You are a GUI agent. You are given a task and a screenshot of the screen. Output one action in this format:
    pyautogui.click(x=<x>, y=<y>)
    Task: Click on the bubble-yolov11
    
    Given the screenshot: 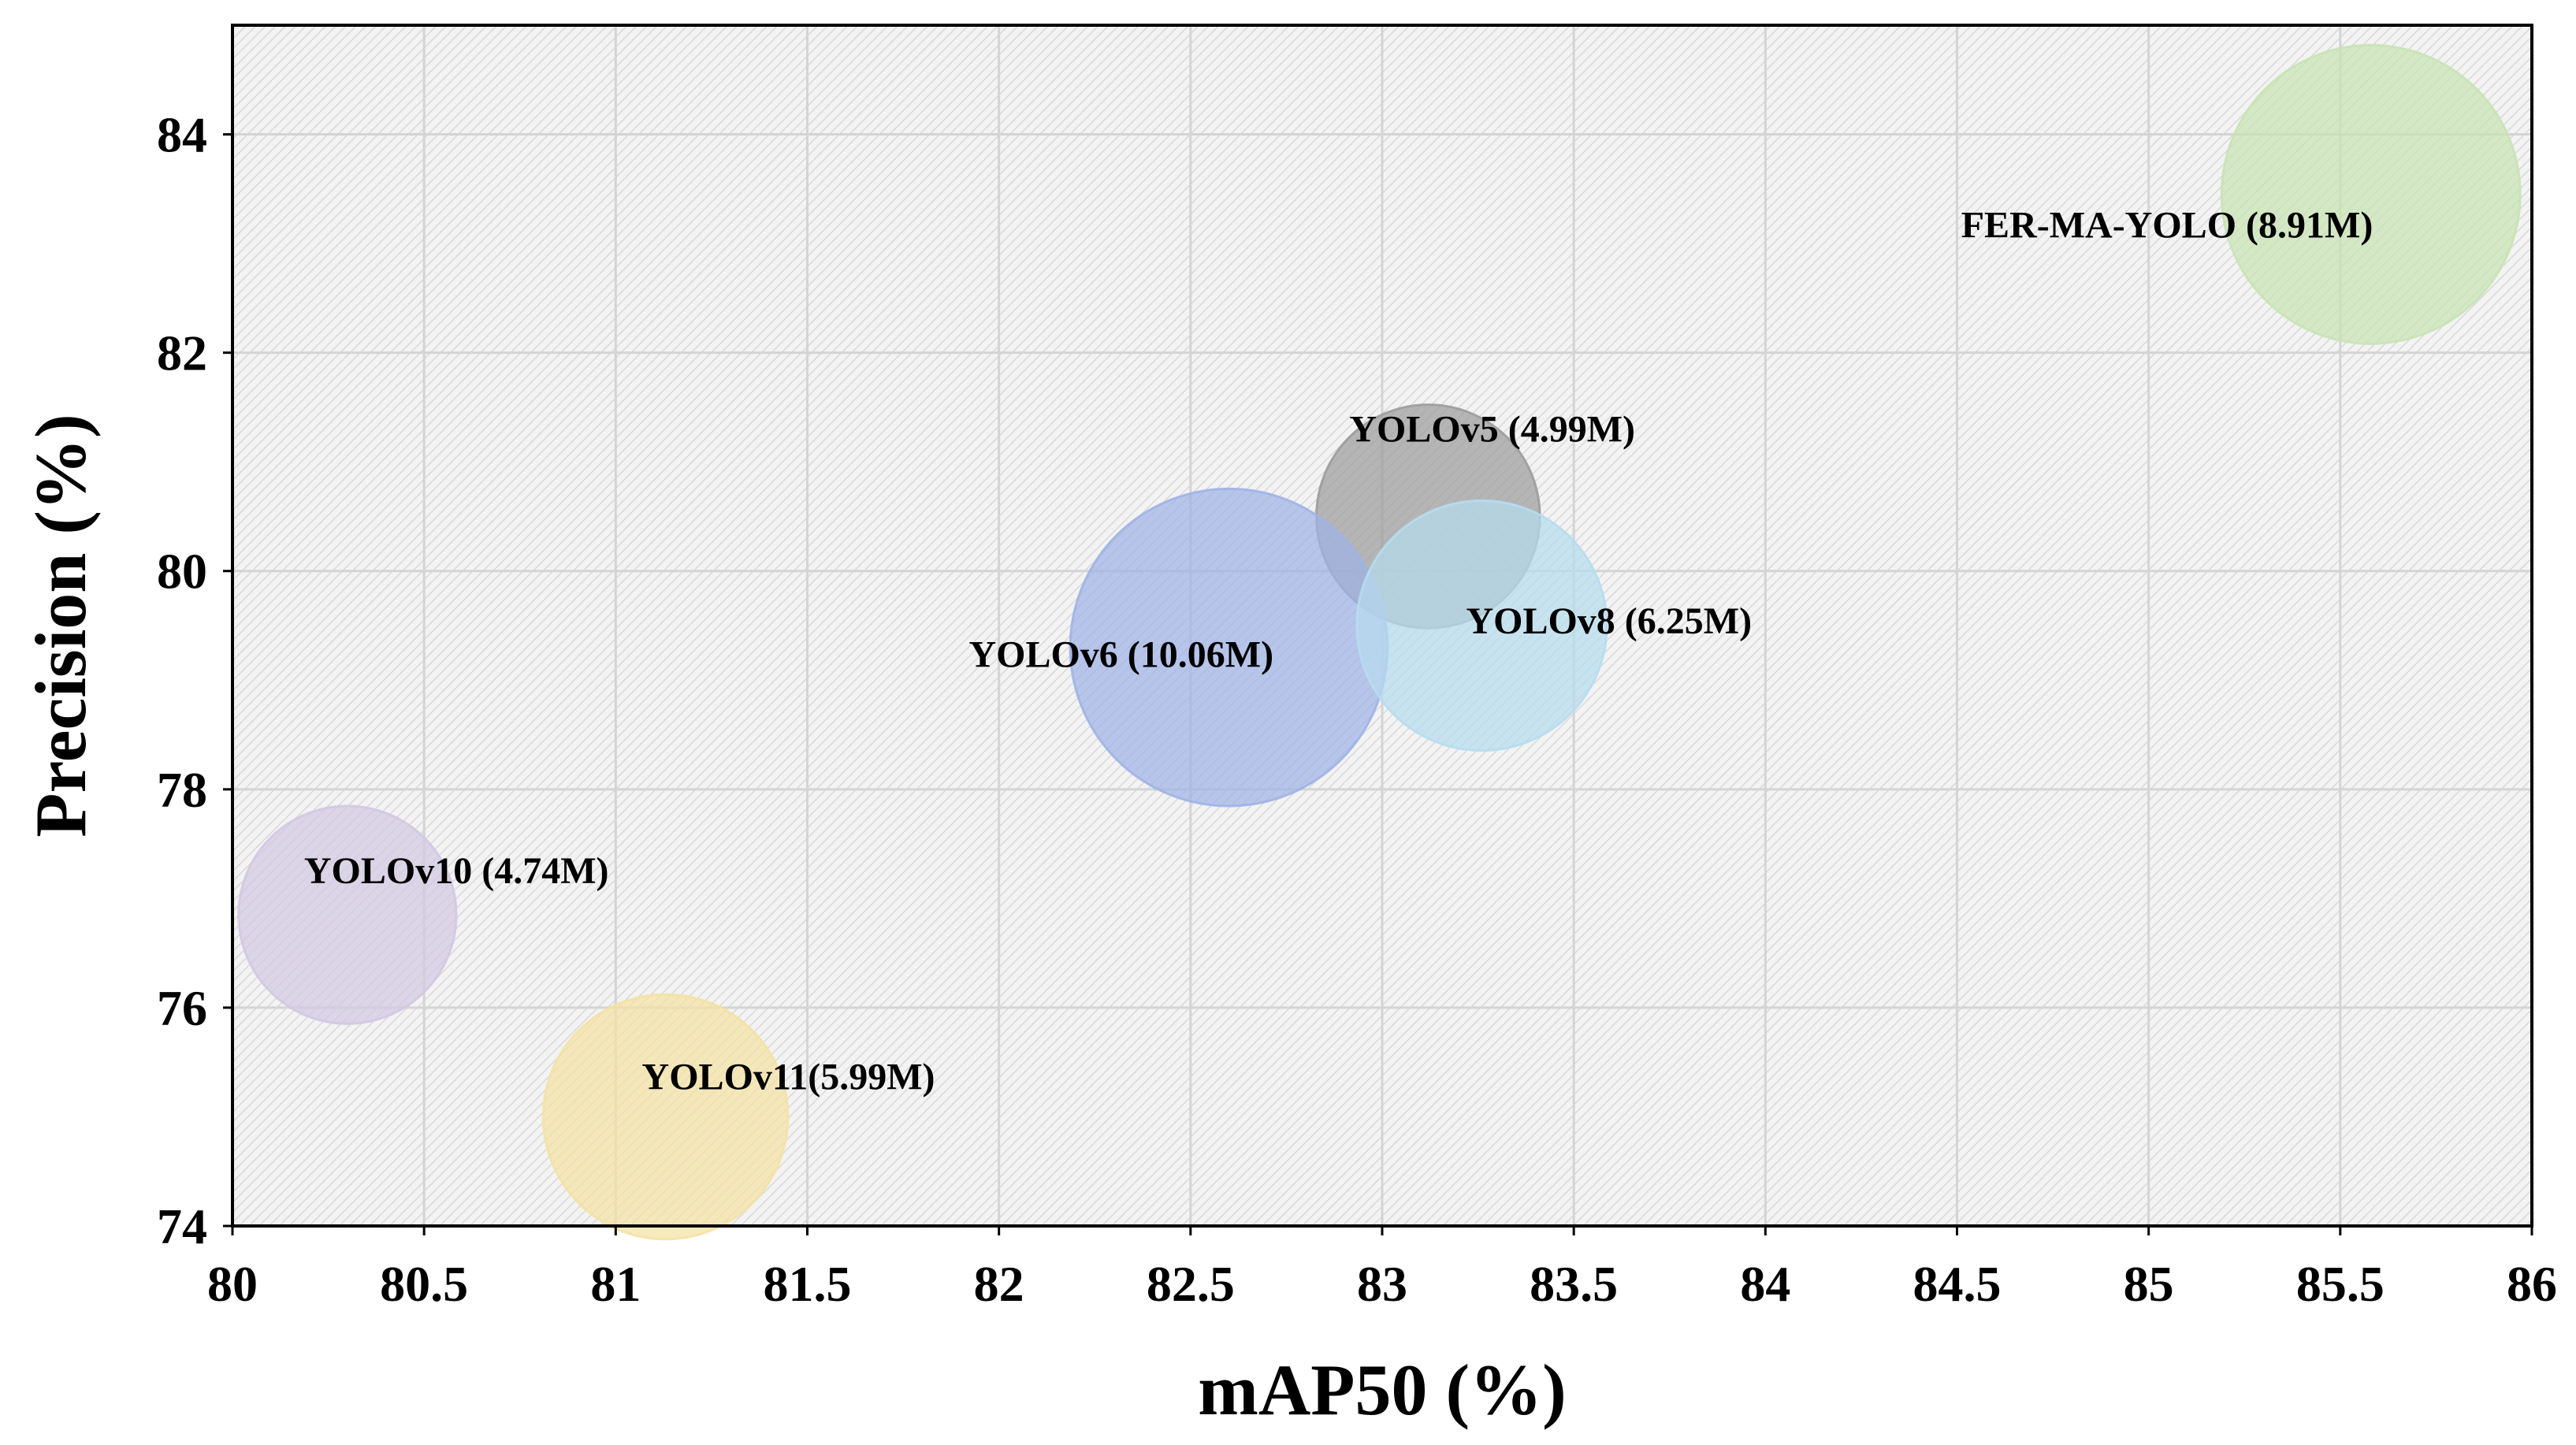 What is the action you would take?
    pyautogui.click(x=665, y=1117)
    